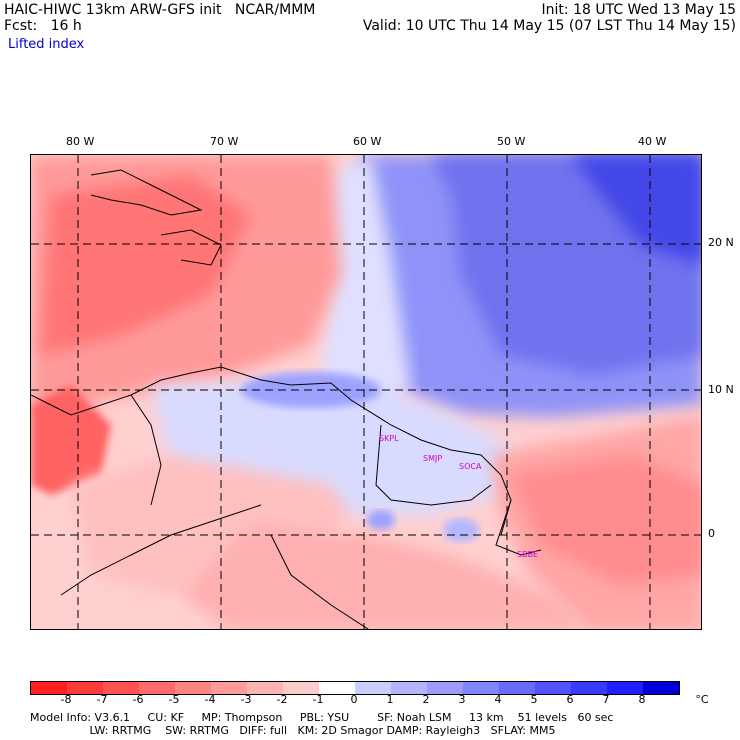 The height and width of the screenshot is (740, 740). What do you see at coordinates (282, 699) in the screenshot?
I see `legend-tick-label: -2` at bounding box center [282, 699].